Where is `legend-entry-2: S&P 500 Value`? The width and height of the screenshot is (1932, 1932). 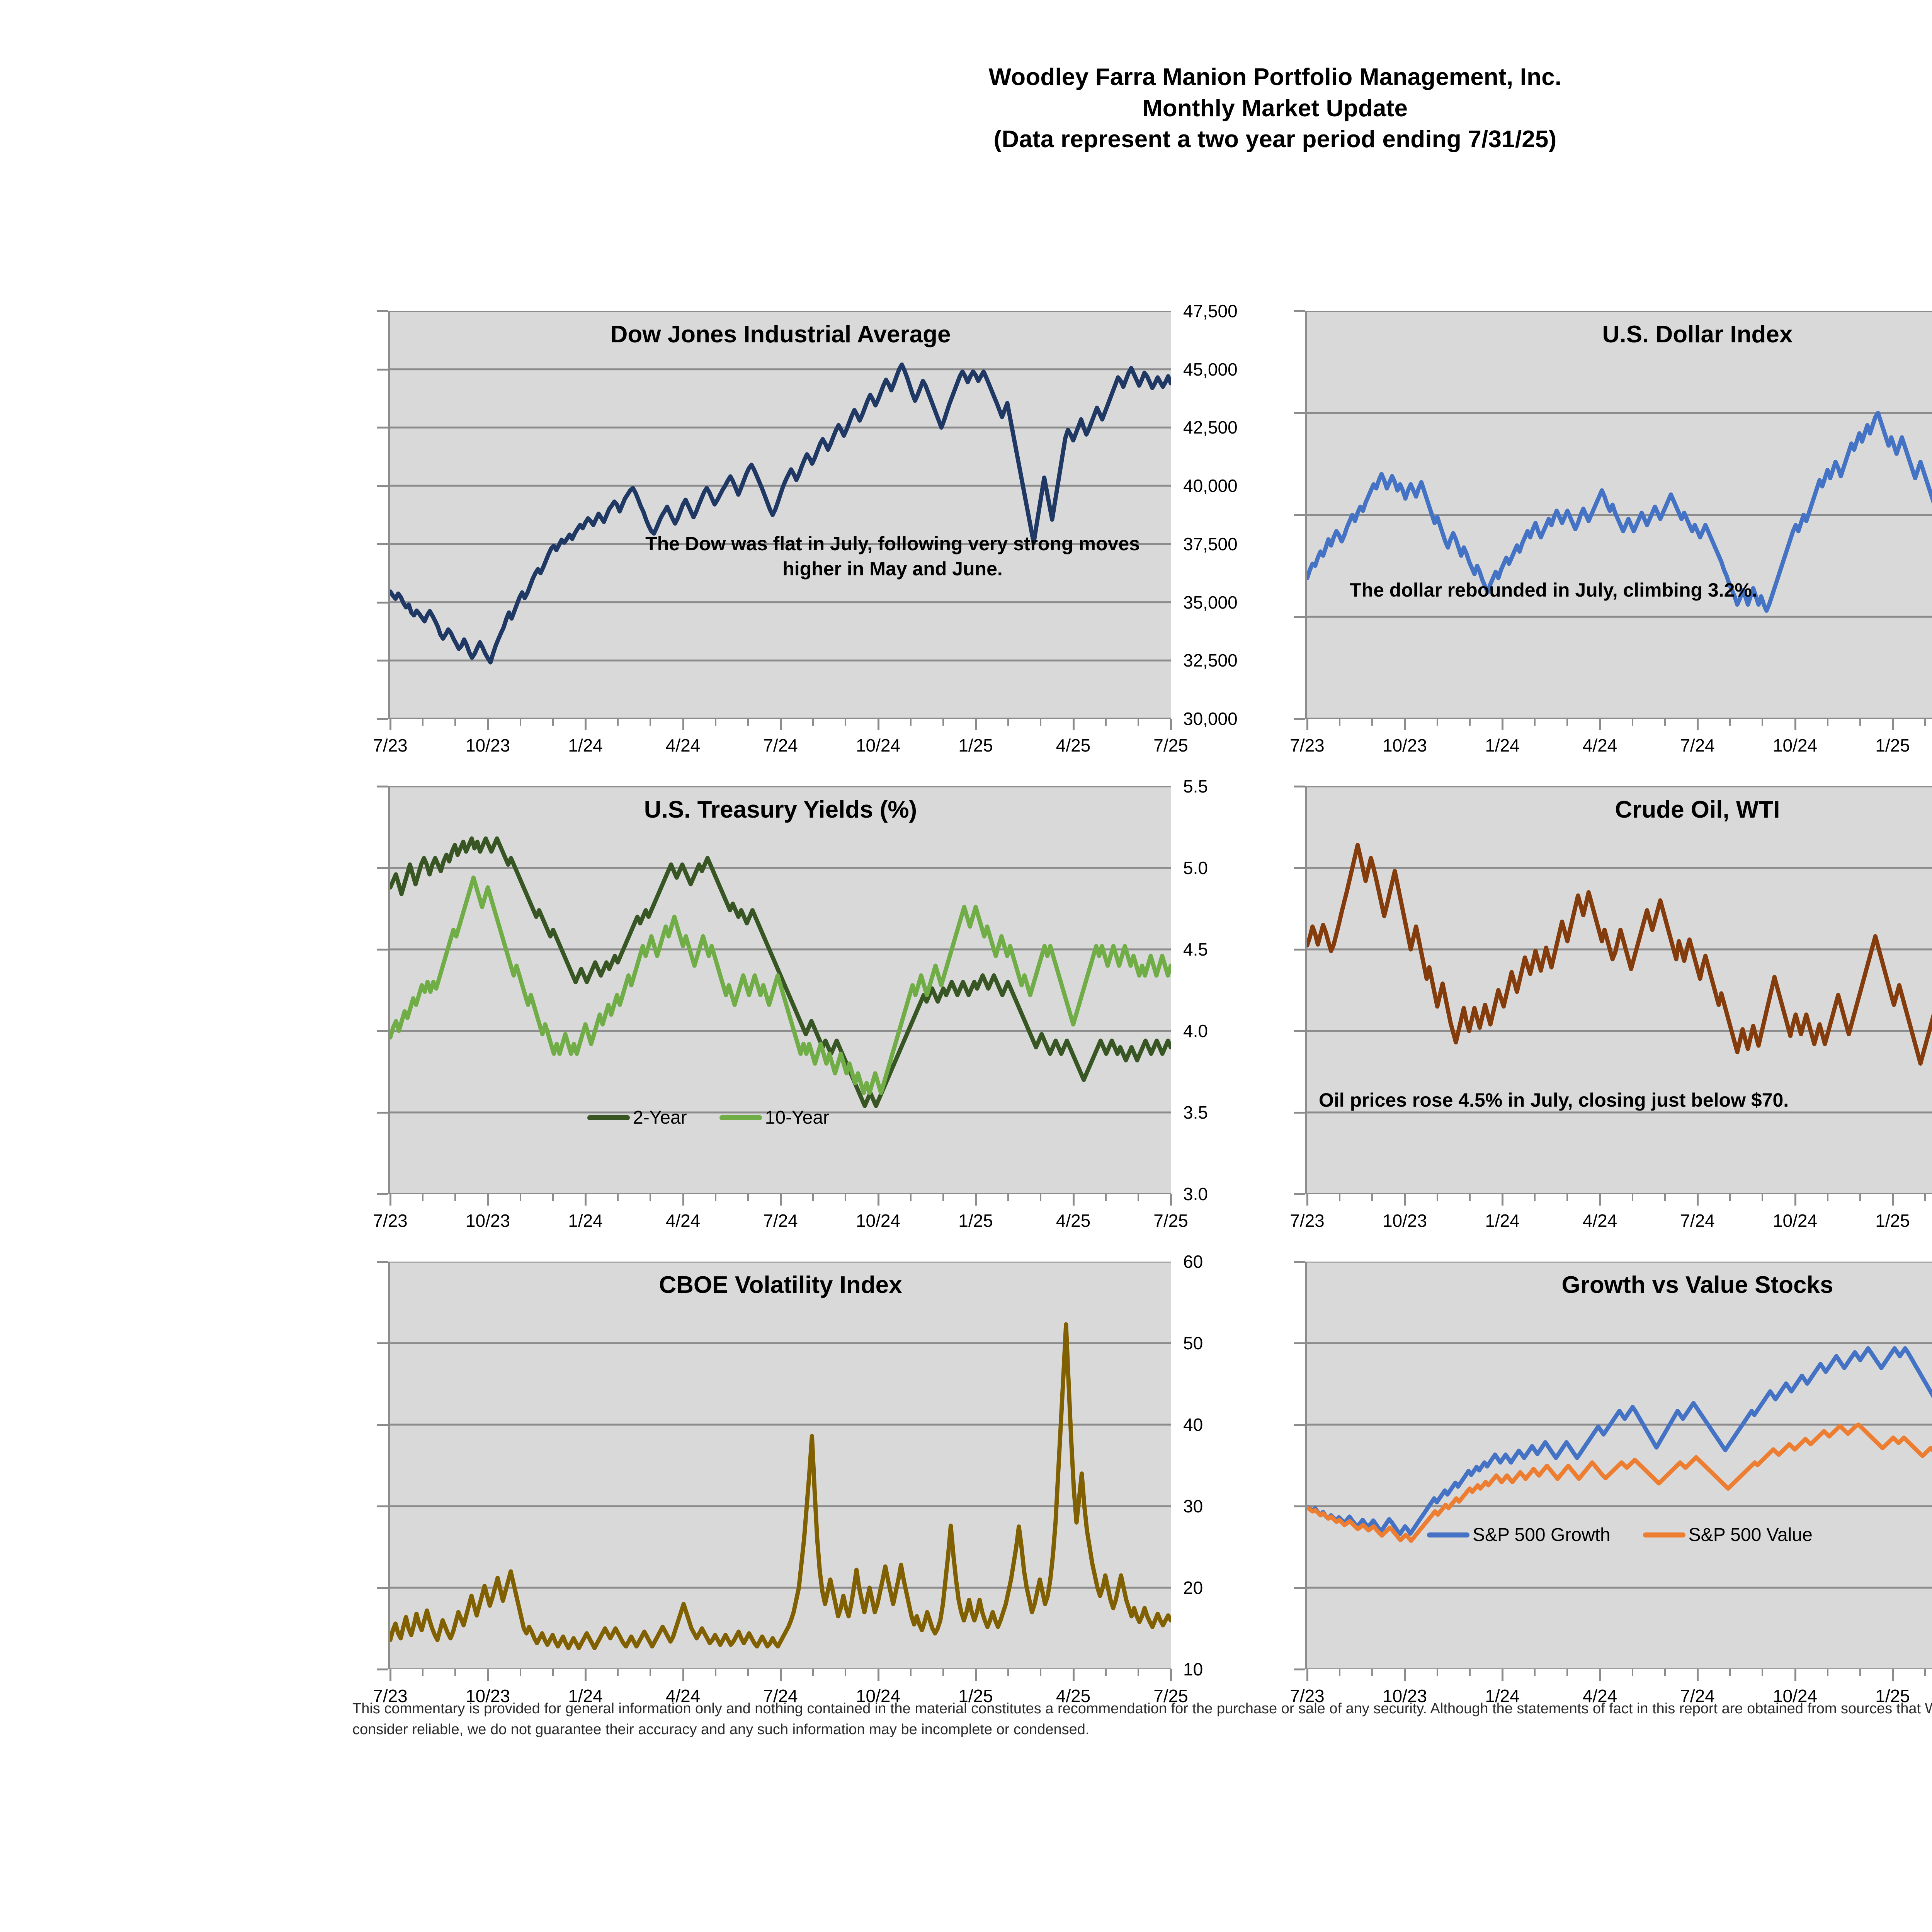 legend-entry-2: S&P 500 Value is located at coordinates (1744, 1535).